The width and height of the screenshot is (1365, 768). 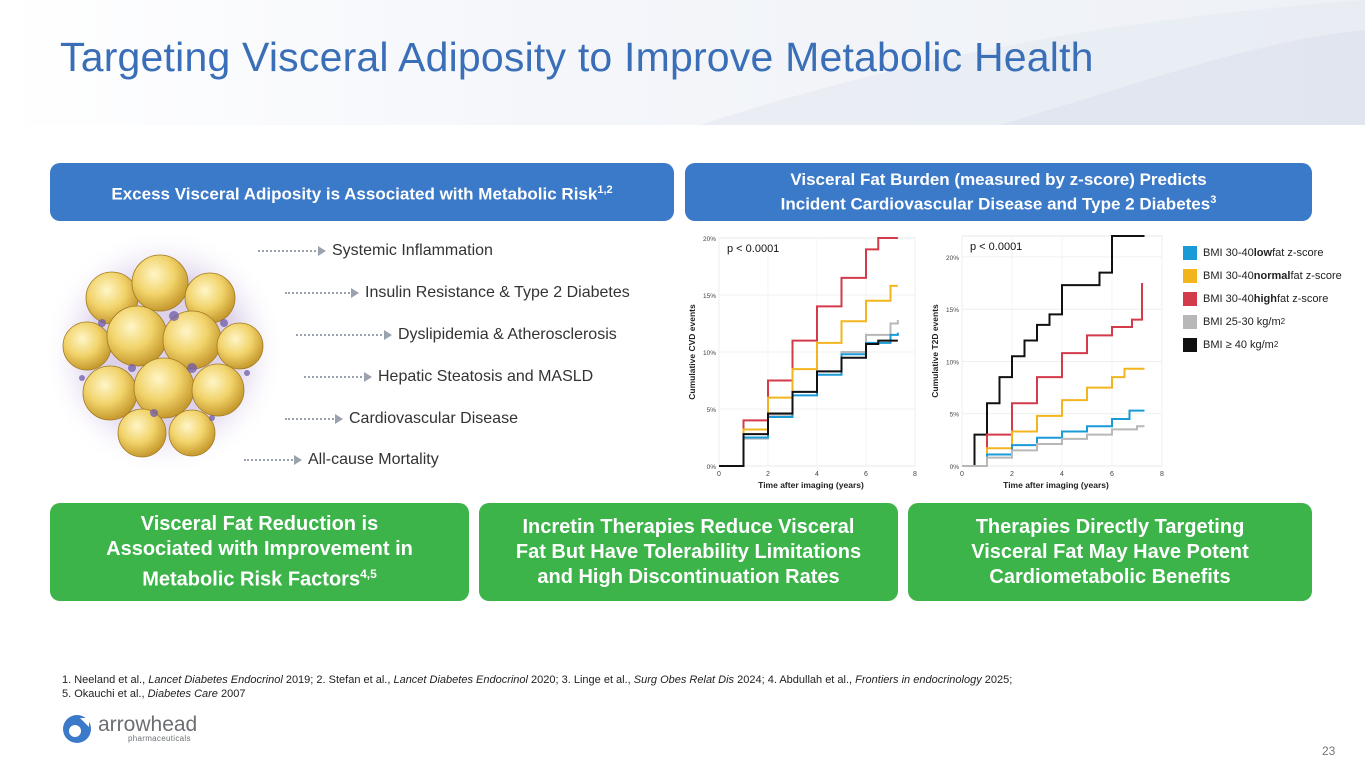 What do you see at coordinates (433, 418) in the screenshot?
I see `risk-label: Cardiovascular Disease` at bounding box center [433, 418].